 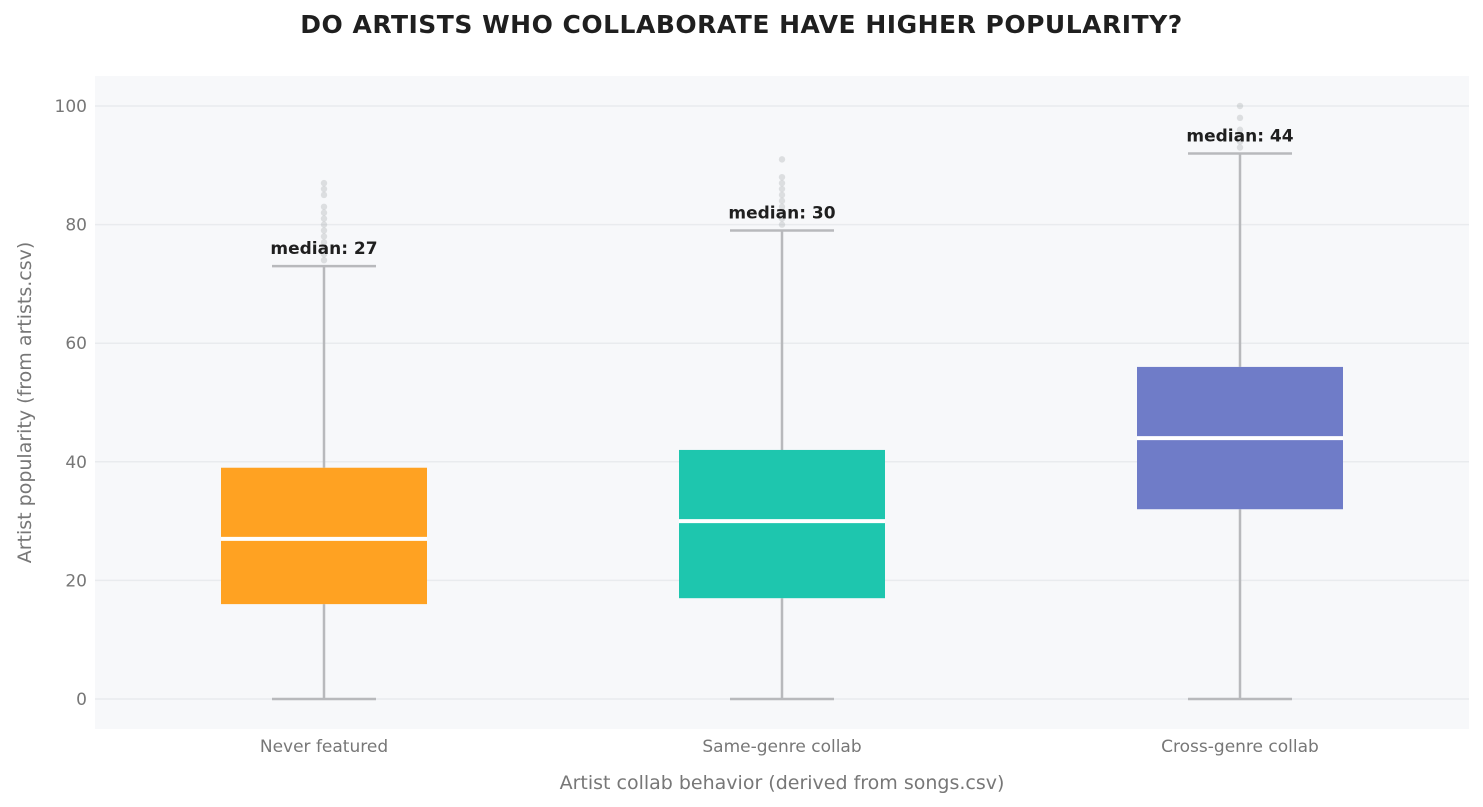 I want to click on y-tick-label: 80, so click(x=76, y=226).